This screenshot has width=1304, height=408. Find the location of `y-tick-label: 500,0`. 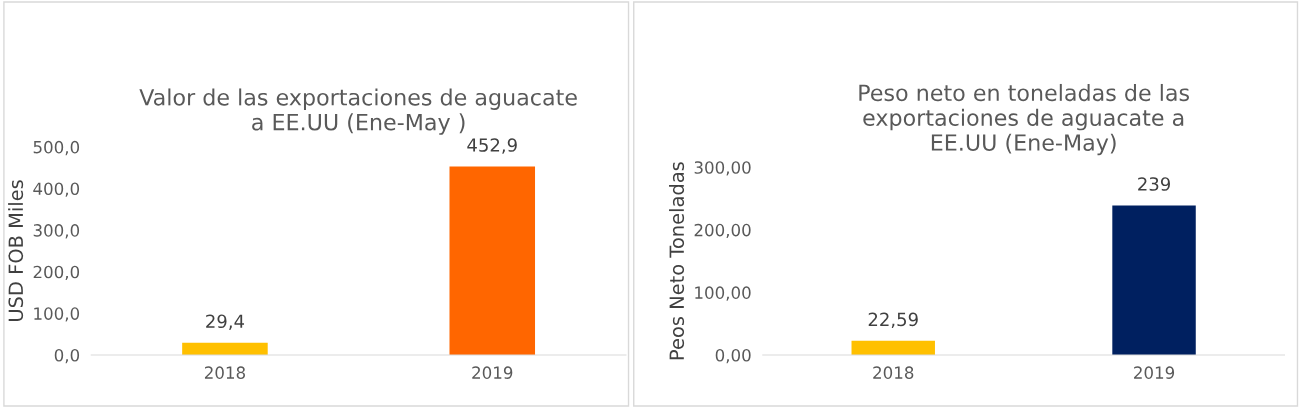

y-tick-label: 500,0 is located at coordinates (56, 148).